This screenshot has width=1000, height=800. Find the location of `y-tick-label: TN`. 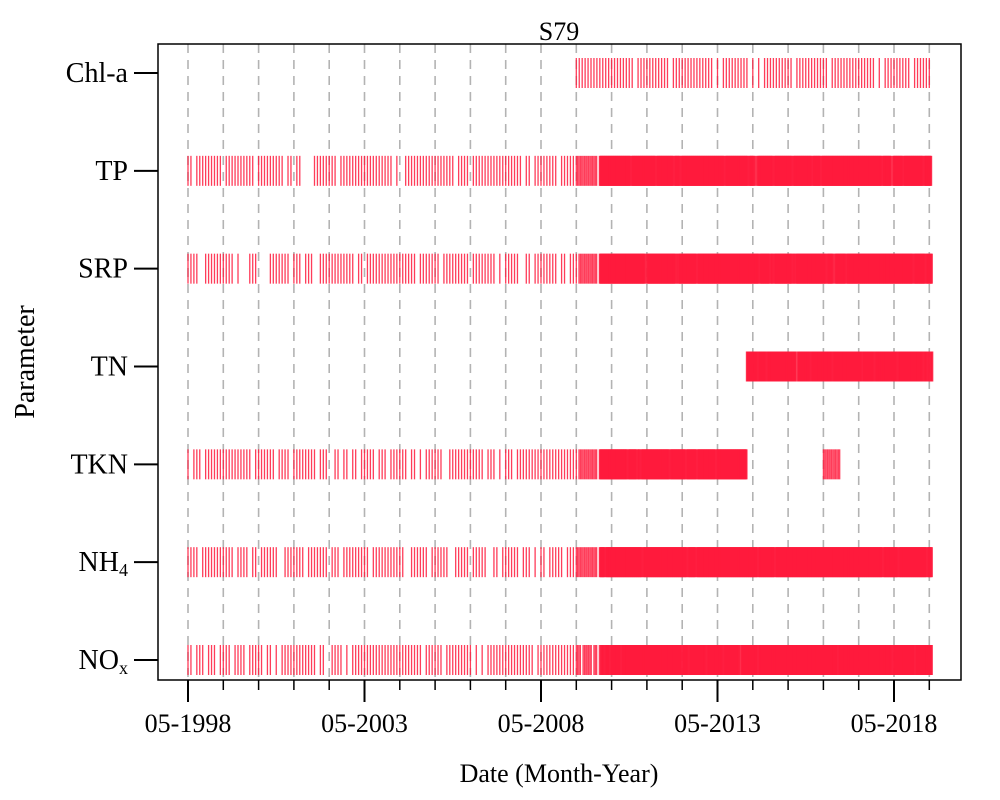

y-tick-label: TN is located at coordinates (109, 367).